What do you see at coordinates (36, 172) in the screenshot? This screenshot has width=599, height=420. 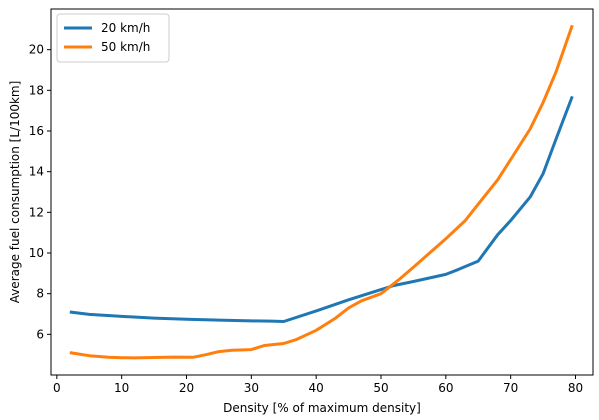 I see `y-tick-label: 14` at bounding box center [36, 172].